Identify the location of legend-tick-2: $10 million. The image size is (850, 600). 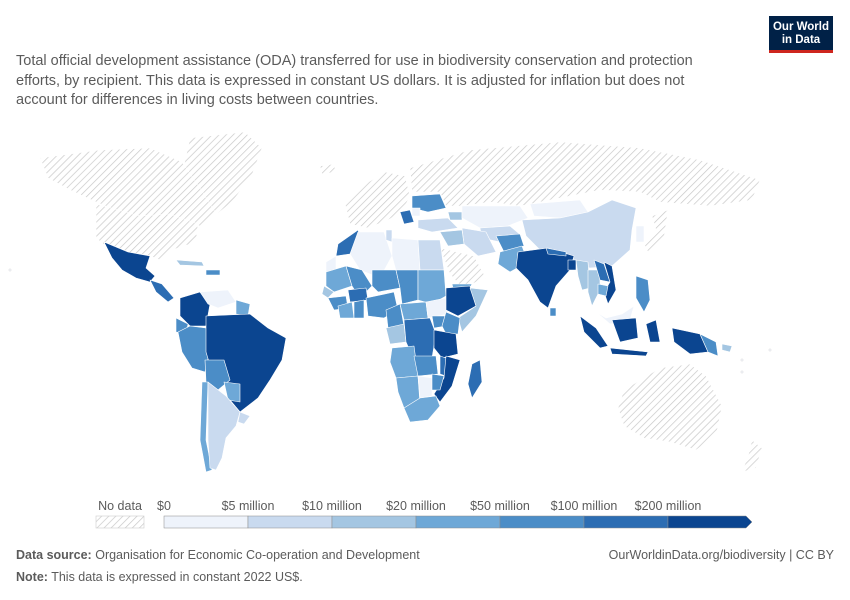
(332, 506).